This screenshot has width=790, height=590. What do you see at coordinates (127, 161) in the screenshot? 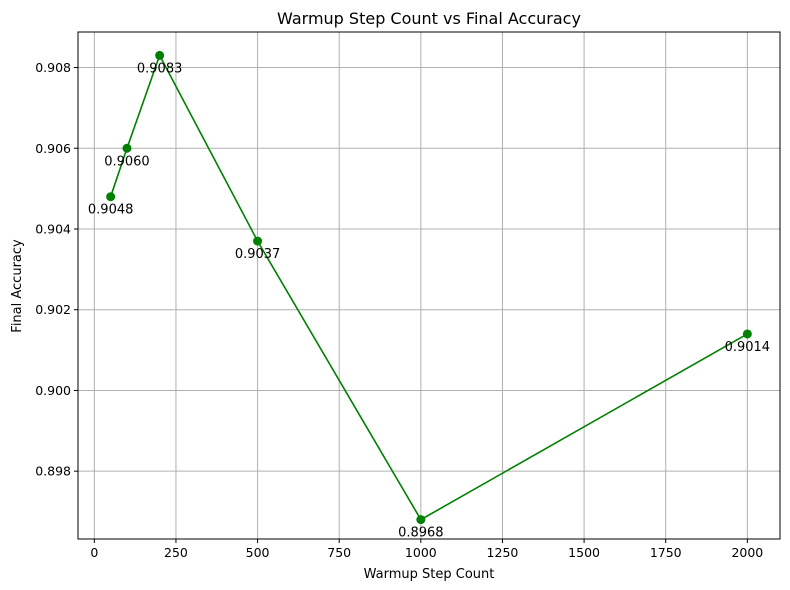
I see `data-label: 0.9060` at bounding box center [127, 161].